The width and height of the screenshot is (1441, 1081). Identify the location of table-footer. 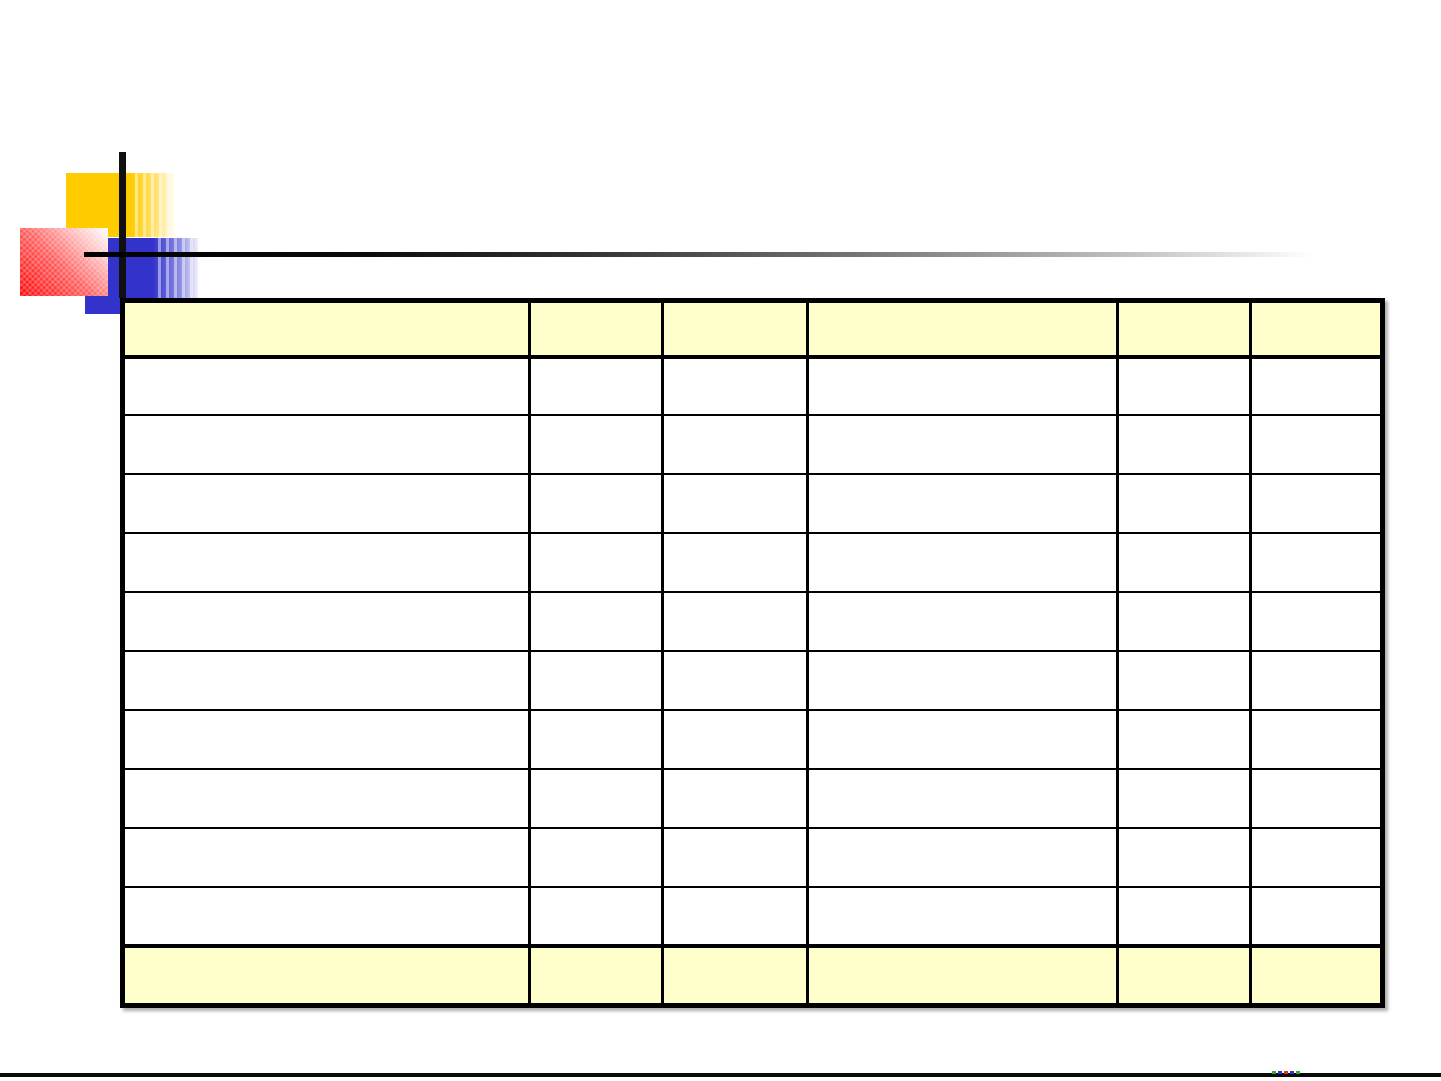
(752, 975).